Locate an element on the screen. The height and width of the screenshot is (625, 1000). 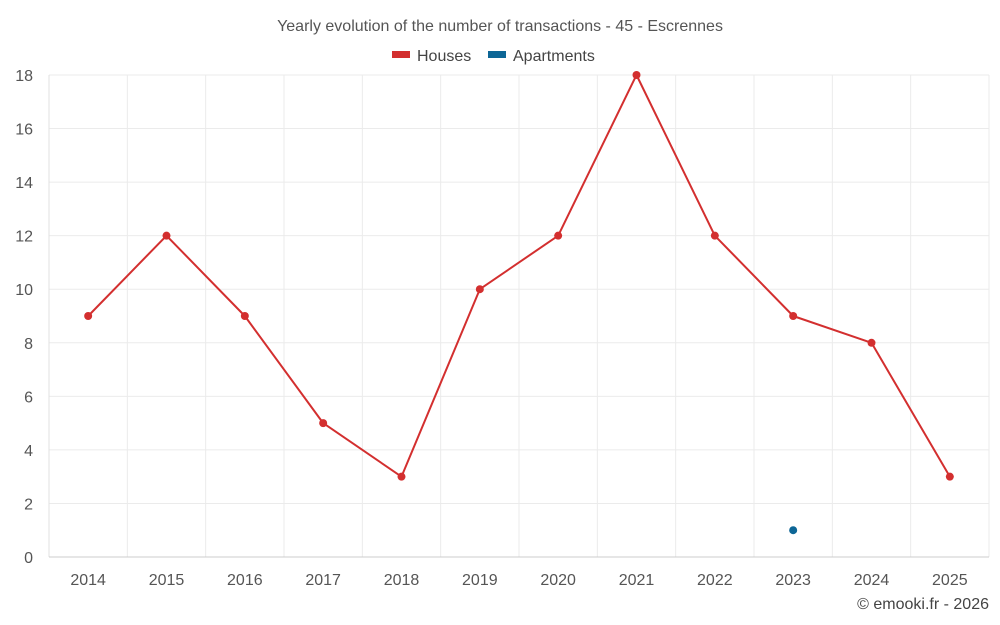
legend-label-houses: Houses is located at coordinates (444, 56).